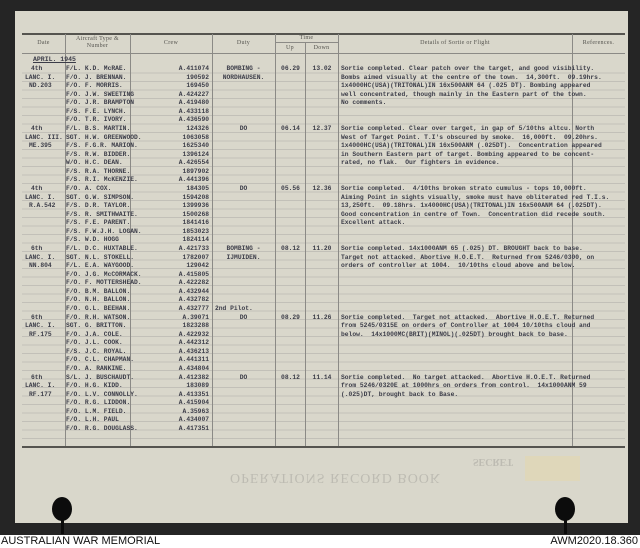 The image size is (640, 548). What do you see at coordinates (104, 231) in the screenshot?
I see `crew-name: F/S. F.W.J.H. LOGAN.` at bounding box center [104, 231].